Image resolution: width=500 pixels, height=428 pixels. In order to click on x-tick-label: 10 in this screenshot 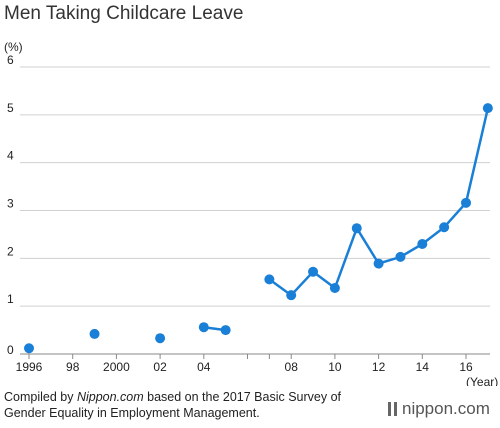, I will do `click(335, 367)`.